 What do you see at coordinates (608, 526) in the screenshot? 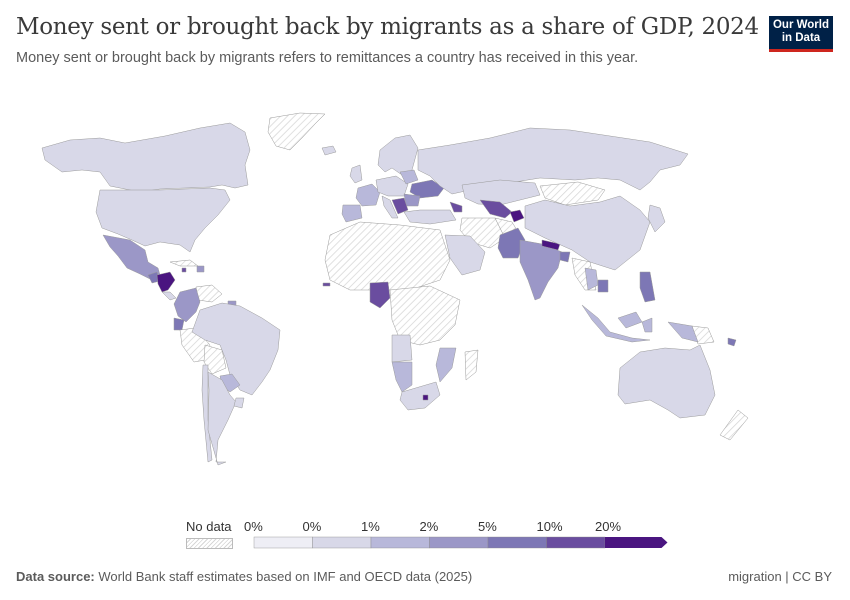
I see `legend-tick-label-6: 20%` at bounding box center [608, 526].